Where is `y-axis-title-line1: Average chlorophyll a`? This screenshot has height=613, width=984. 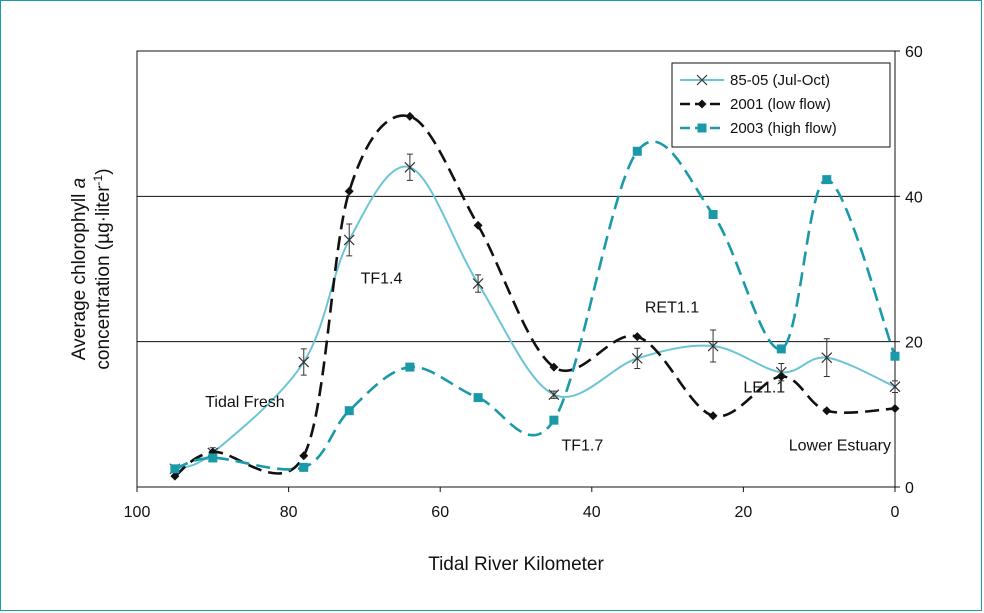 y-axis-title-line1: Average chlorophyll a is located at coordinates (79, 269).